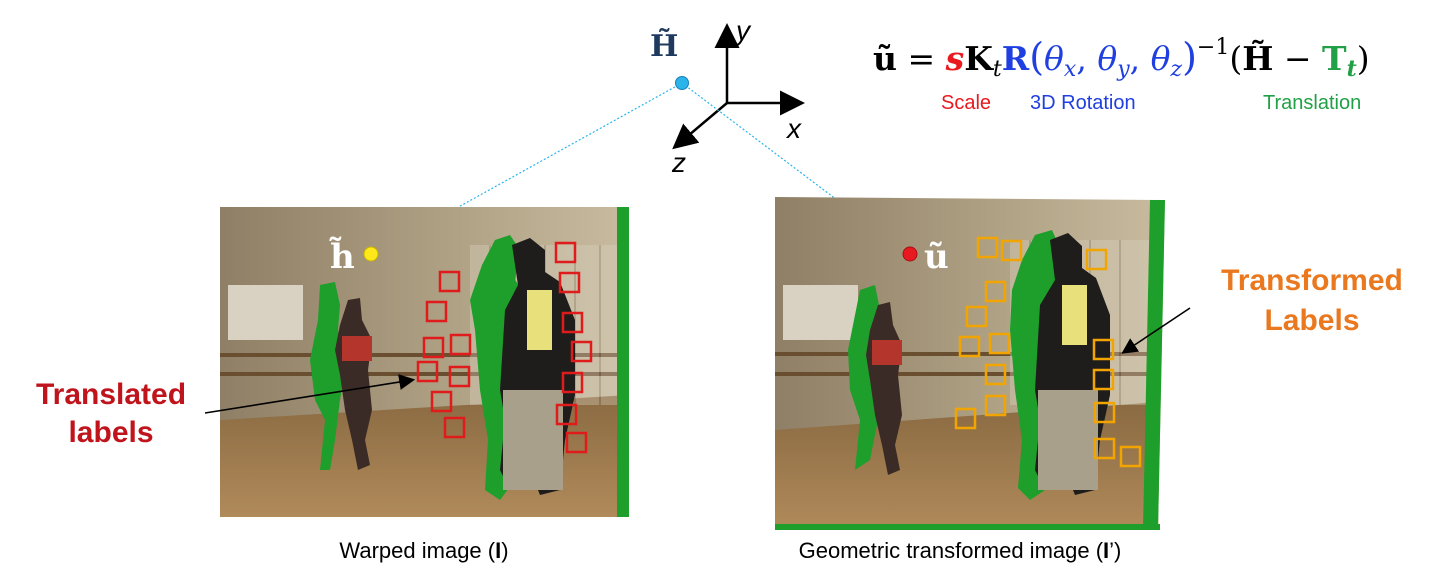  I want to click on eq-sub-z: z, so click(1175, 69).